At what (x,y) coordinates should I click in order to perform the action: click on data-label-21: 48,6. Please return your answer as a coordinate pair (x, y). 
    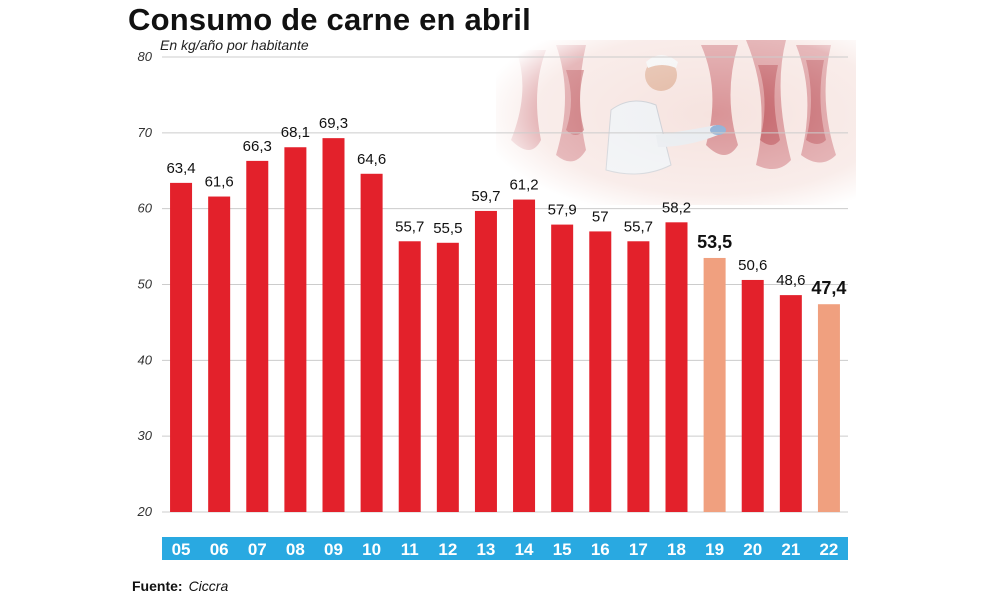
    Looking at the image, I should click on (790, 280).